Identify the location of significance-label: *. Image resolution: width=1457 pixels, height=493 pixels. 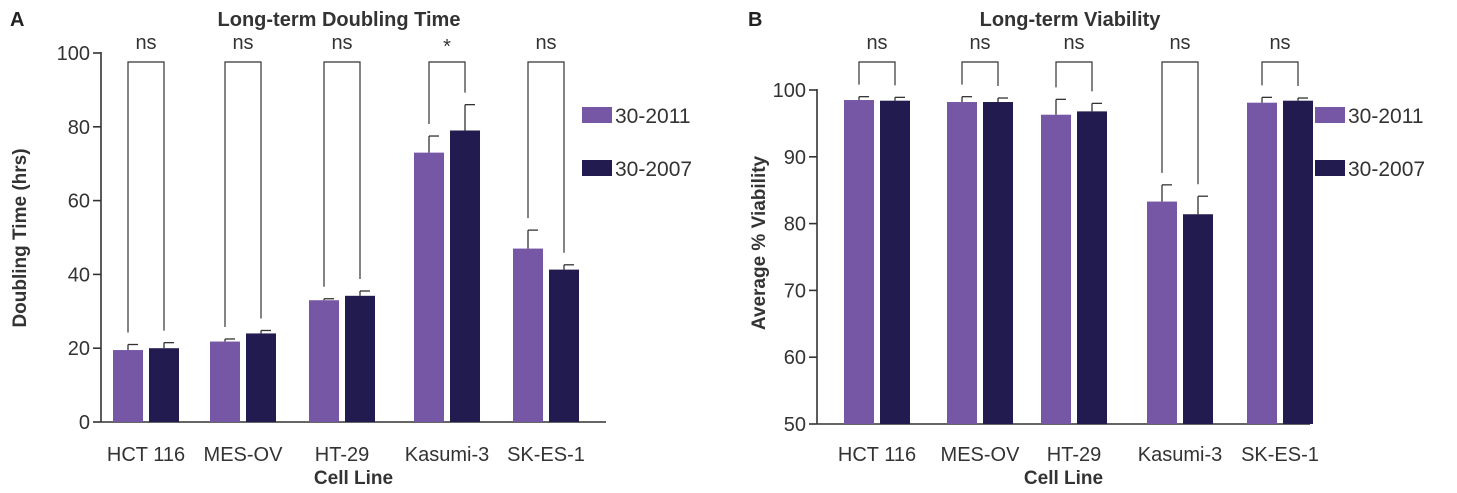
(447, 47).